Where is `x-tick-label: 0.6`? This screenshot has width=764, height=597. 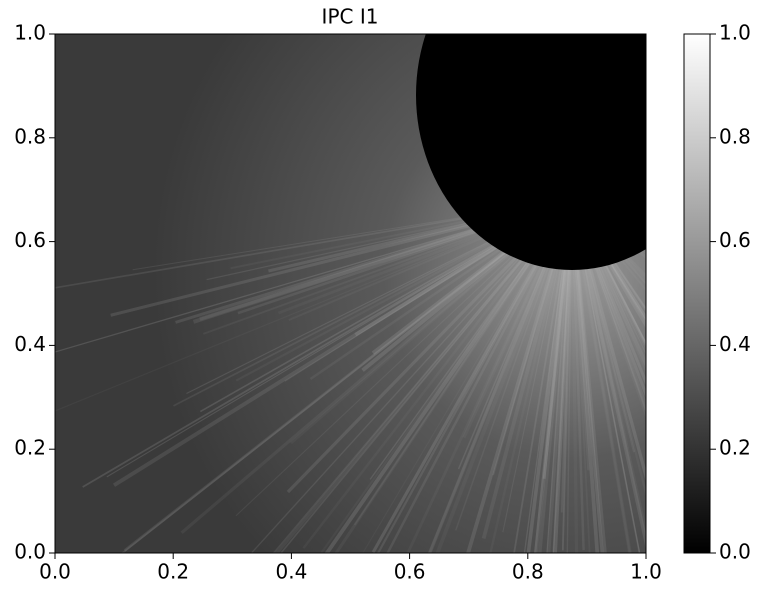
x-tick-label: 0.6 is located at coordinates (410, 572).